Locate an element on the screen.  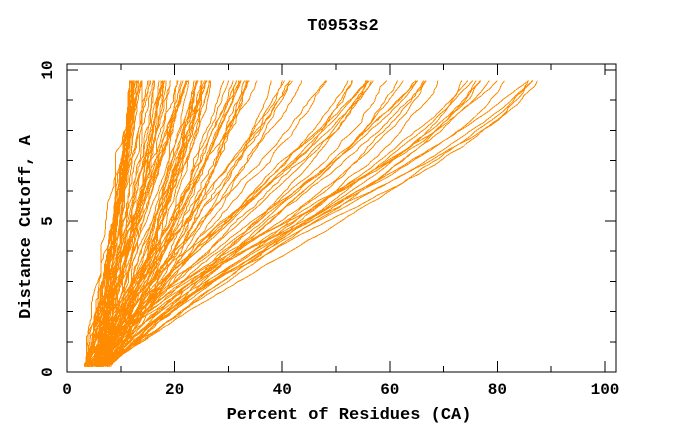
x-tick-label: 40 is located at coordinates (282, 390).